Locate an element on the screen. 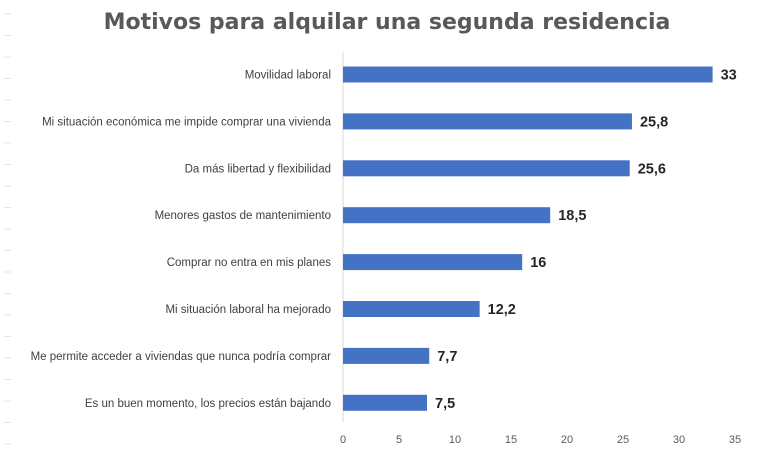  x-tick-label: 0 is located at coordinates (343, 440).